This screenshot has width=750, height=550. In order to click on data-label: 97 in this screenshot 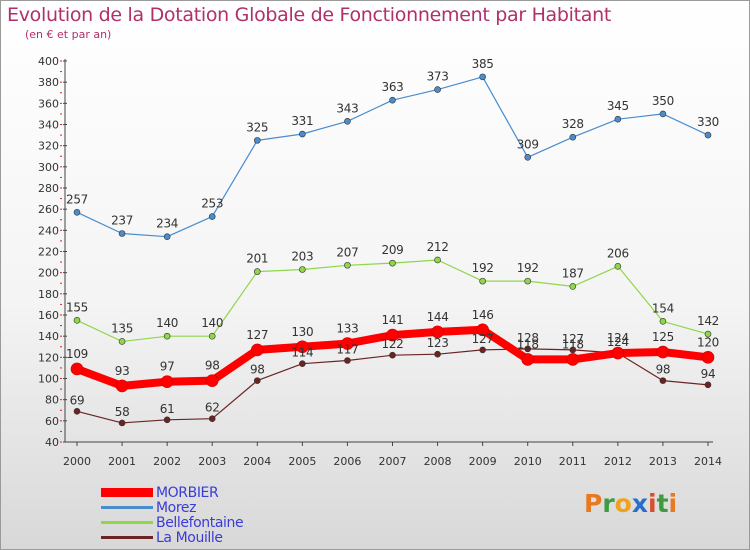, I will do `click(167, 367)`.